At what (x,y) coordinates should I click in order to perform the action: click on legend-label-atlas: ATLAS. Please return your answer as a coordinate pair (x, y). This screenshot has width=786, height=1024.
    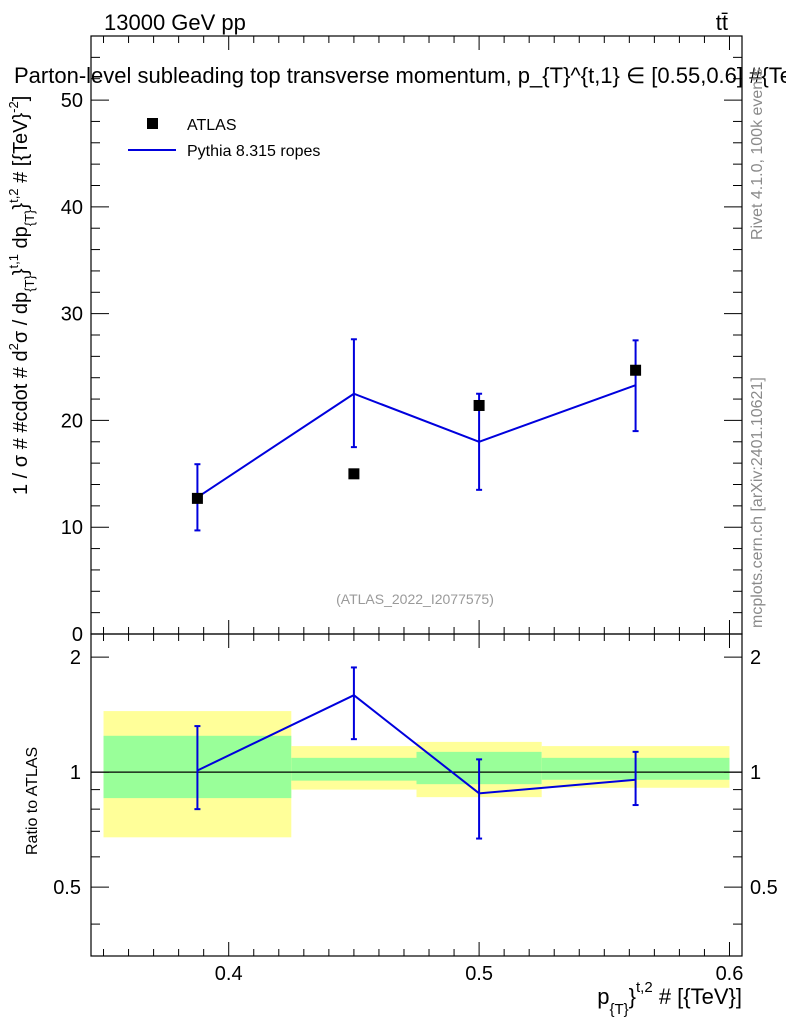
    Looking at the image, I should click on (212, 125).